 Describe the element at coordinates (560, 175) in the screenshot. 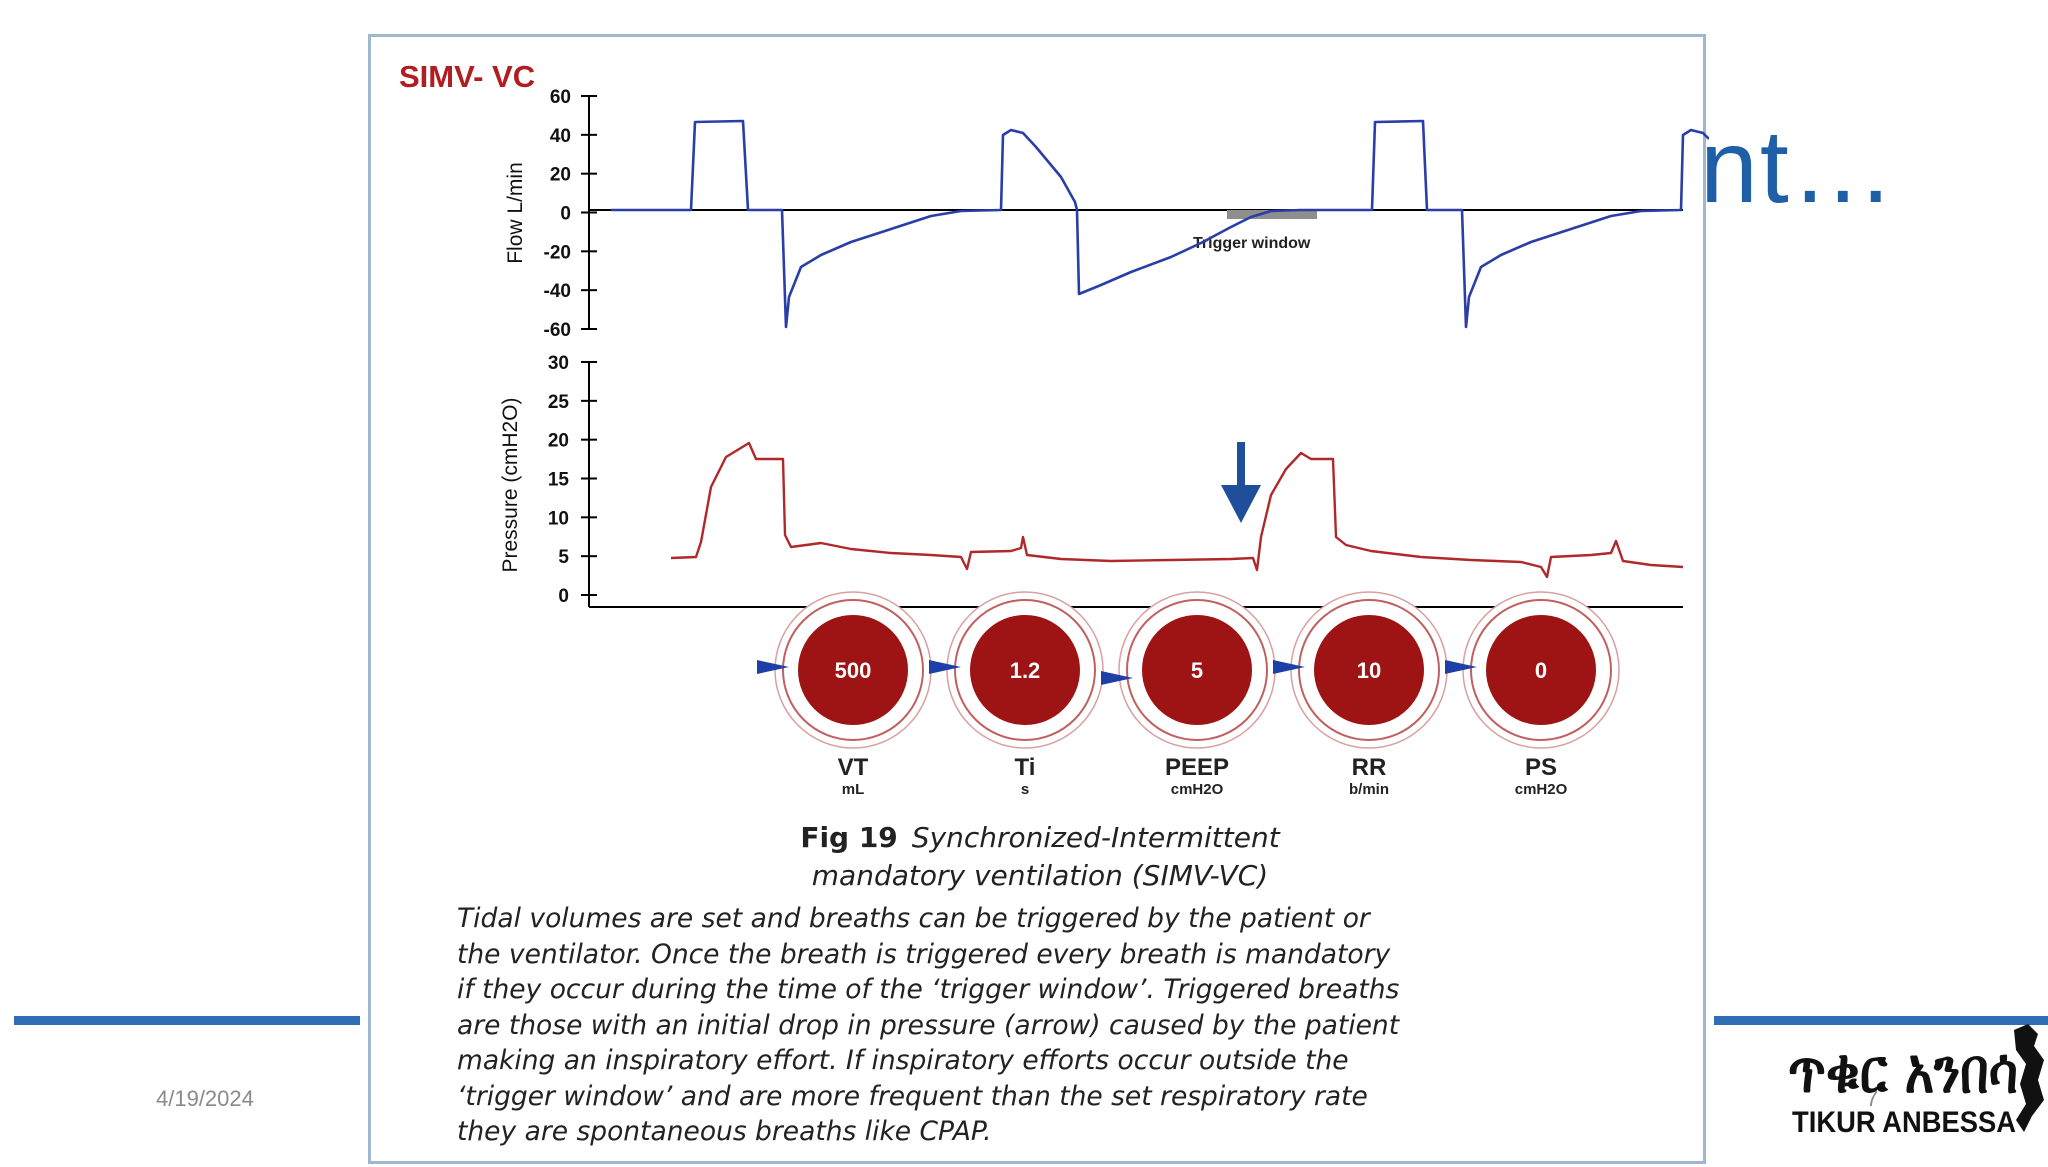

I see `flow-tick-label: 20` at that location.